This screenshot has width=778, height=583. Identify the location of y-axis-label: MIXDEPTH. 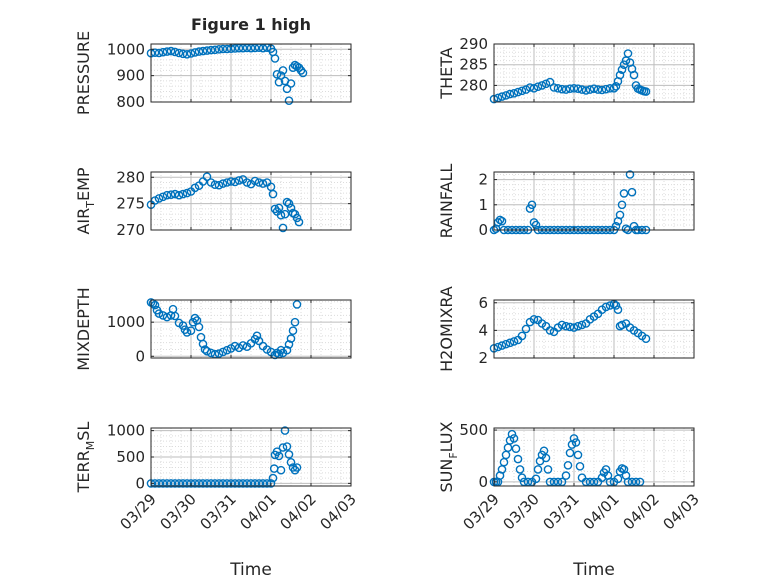
(83, 328).